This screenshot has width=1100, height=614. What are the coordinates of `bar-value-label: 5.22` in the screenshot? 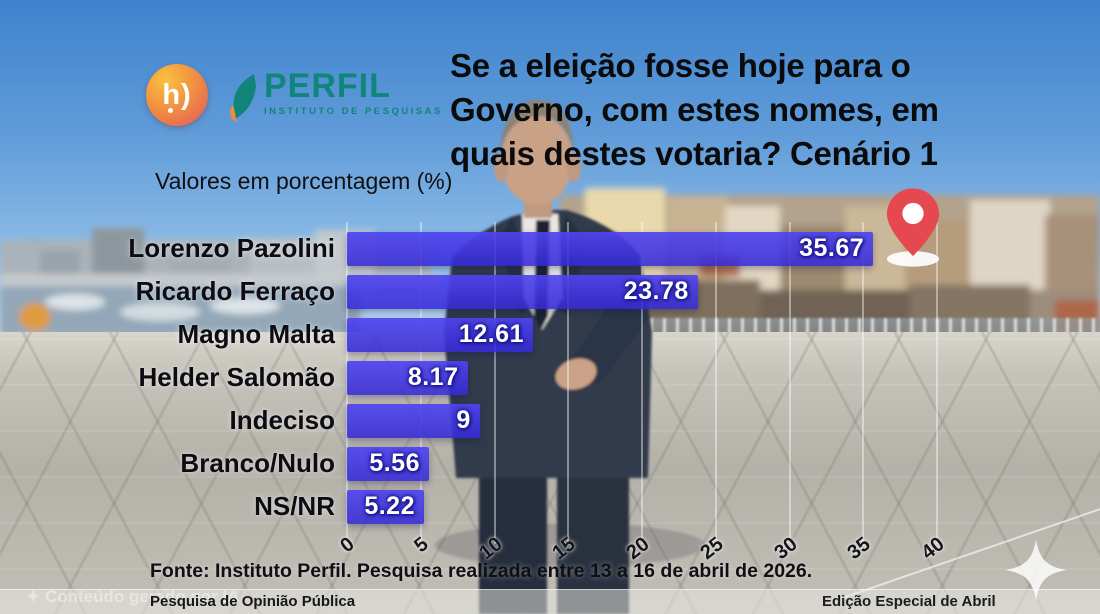 It's located at (389, 506).